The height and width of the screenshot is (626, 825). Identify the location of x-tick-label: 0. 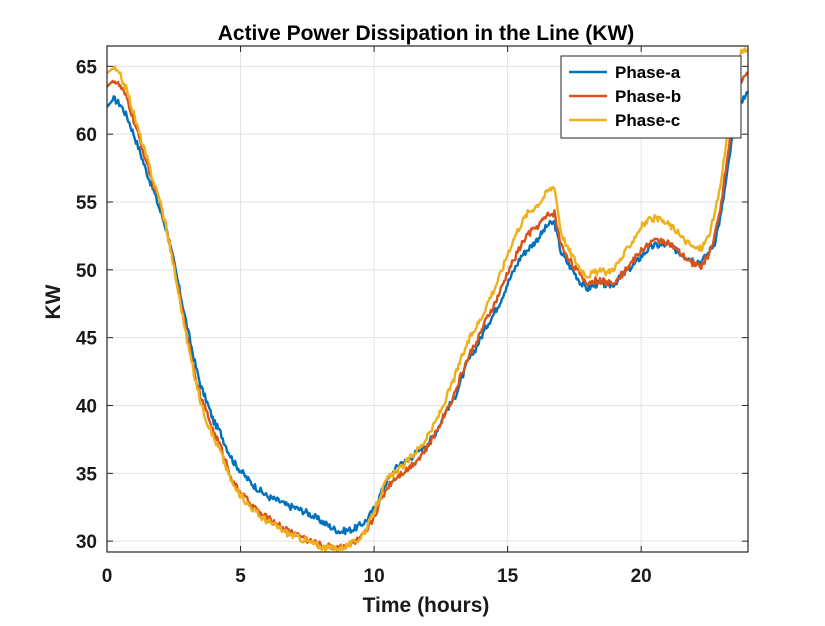
(107, 576).